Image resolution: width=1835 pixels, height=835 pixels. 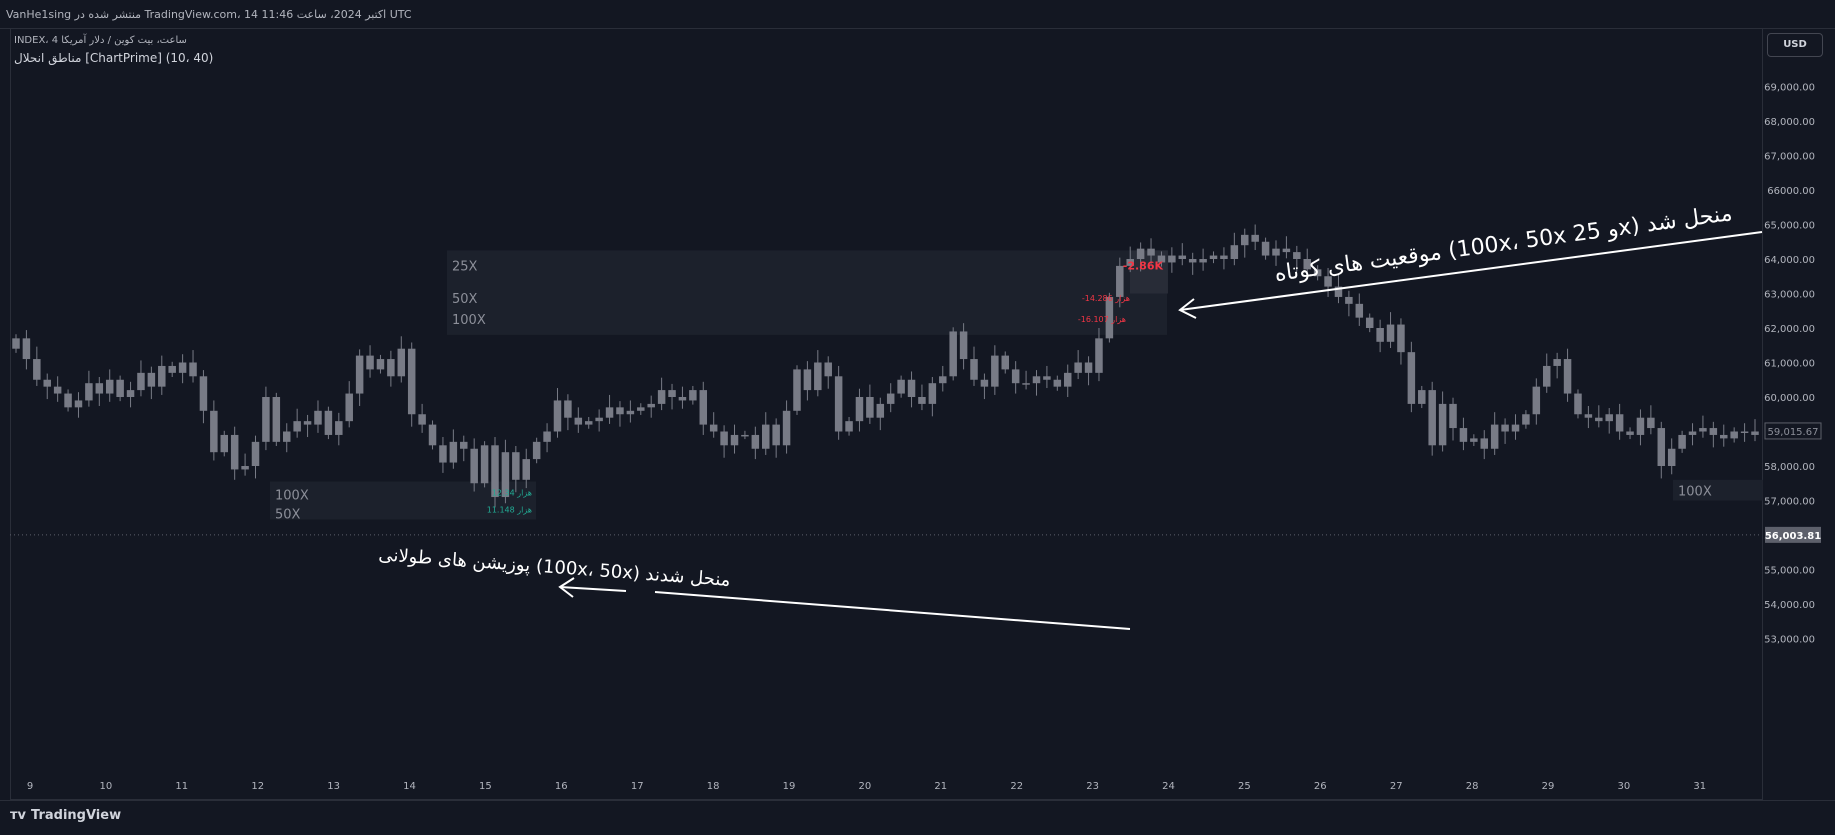 What do you see at coordinates (1789, 467) in the screenshot?
I see `y-tick-label: 58,000.00` at bounding box center [1789, 467].